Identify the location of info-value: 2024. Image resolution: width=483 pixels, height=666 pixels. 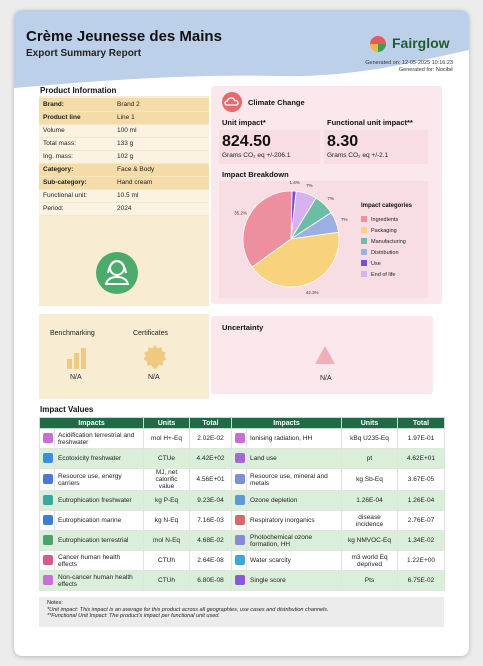
(161, 209).